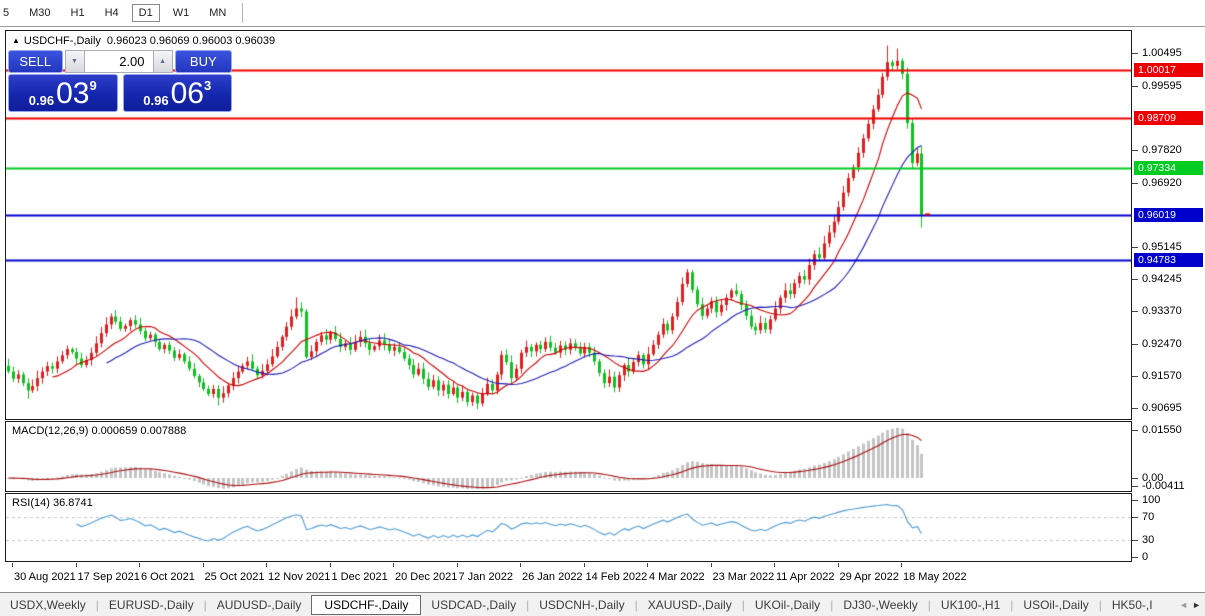 Image resolution: width=1205 pixels, height=616 pixels. Describe the element at coordinates (1162, 343) in the screenshot. I see `axis-tick-label: 0.92470` at that location.